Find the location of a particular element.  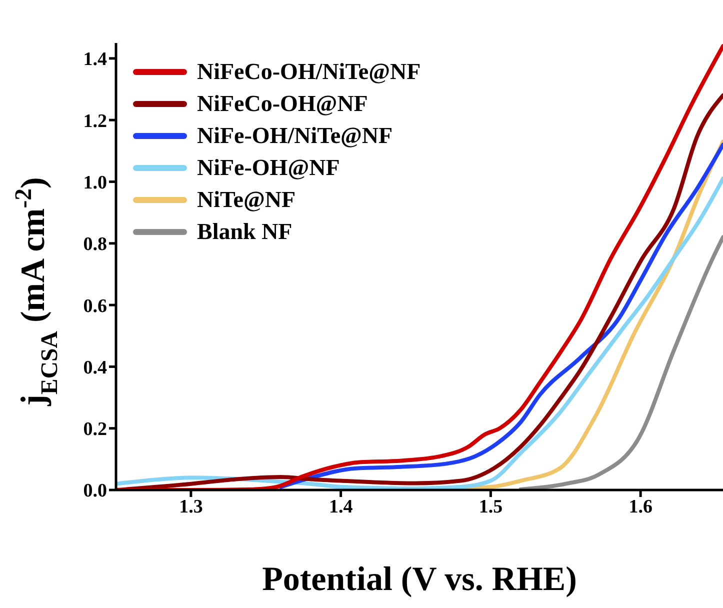

y-tick-label: 0.4 is located at coordinates (95, 367).